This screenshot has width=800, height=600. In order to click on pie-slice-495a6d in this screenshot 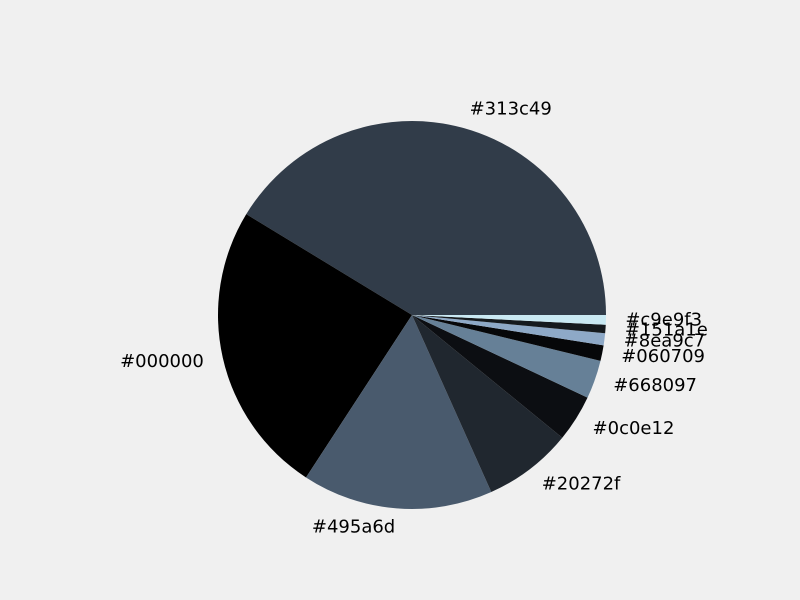, I will do `click(398, 412)`.